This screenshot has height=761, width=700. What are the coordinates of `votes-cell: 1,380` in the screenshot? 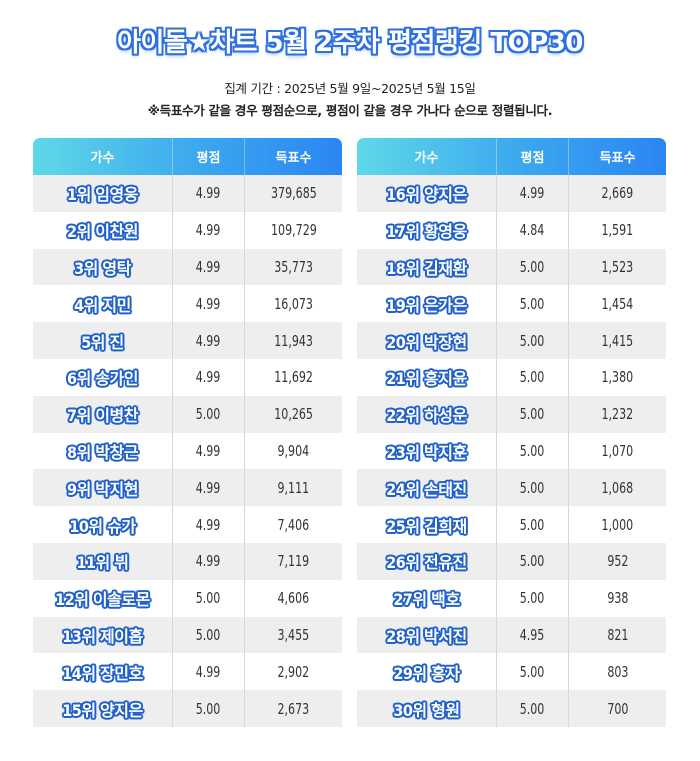 It's located at (617, 377).